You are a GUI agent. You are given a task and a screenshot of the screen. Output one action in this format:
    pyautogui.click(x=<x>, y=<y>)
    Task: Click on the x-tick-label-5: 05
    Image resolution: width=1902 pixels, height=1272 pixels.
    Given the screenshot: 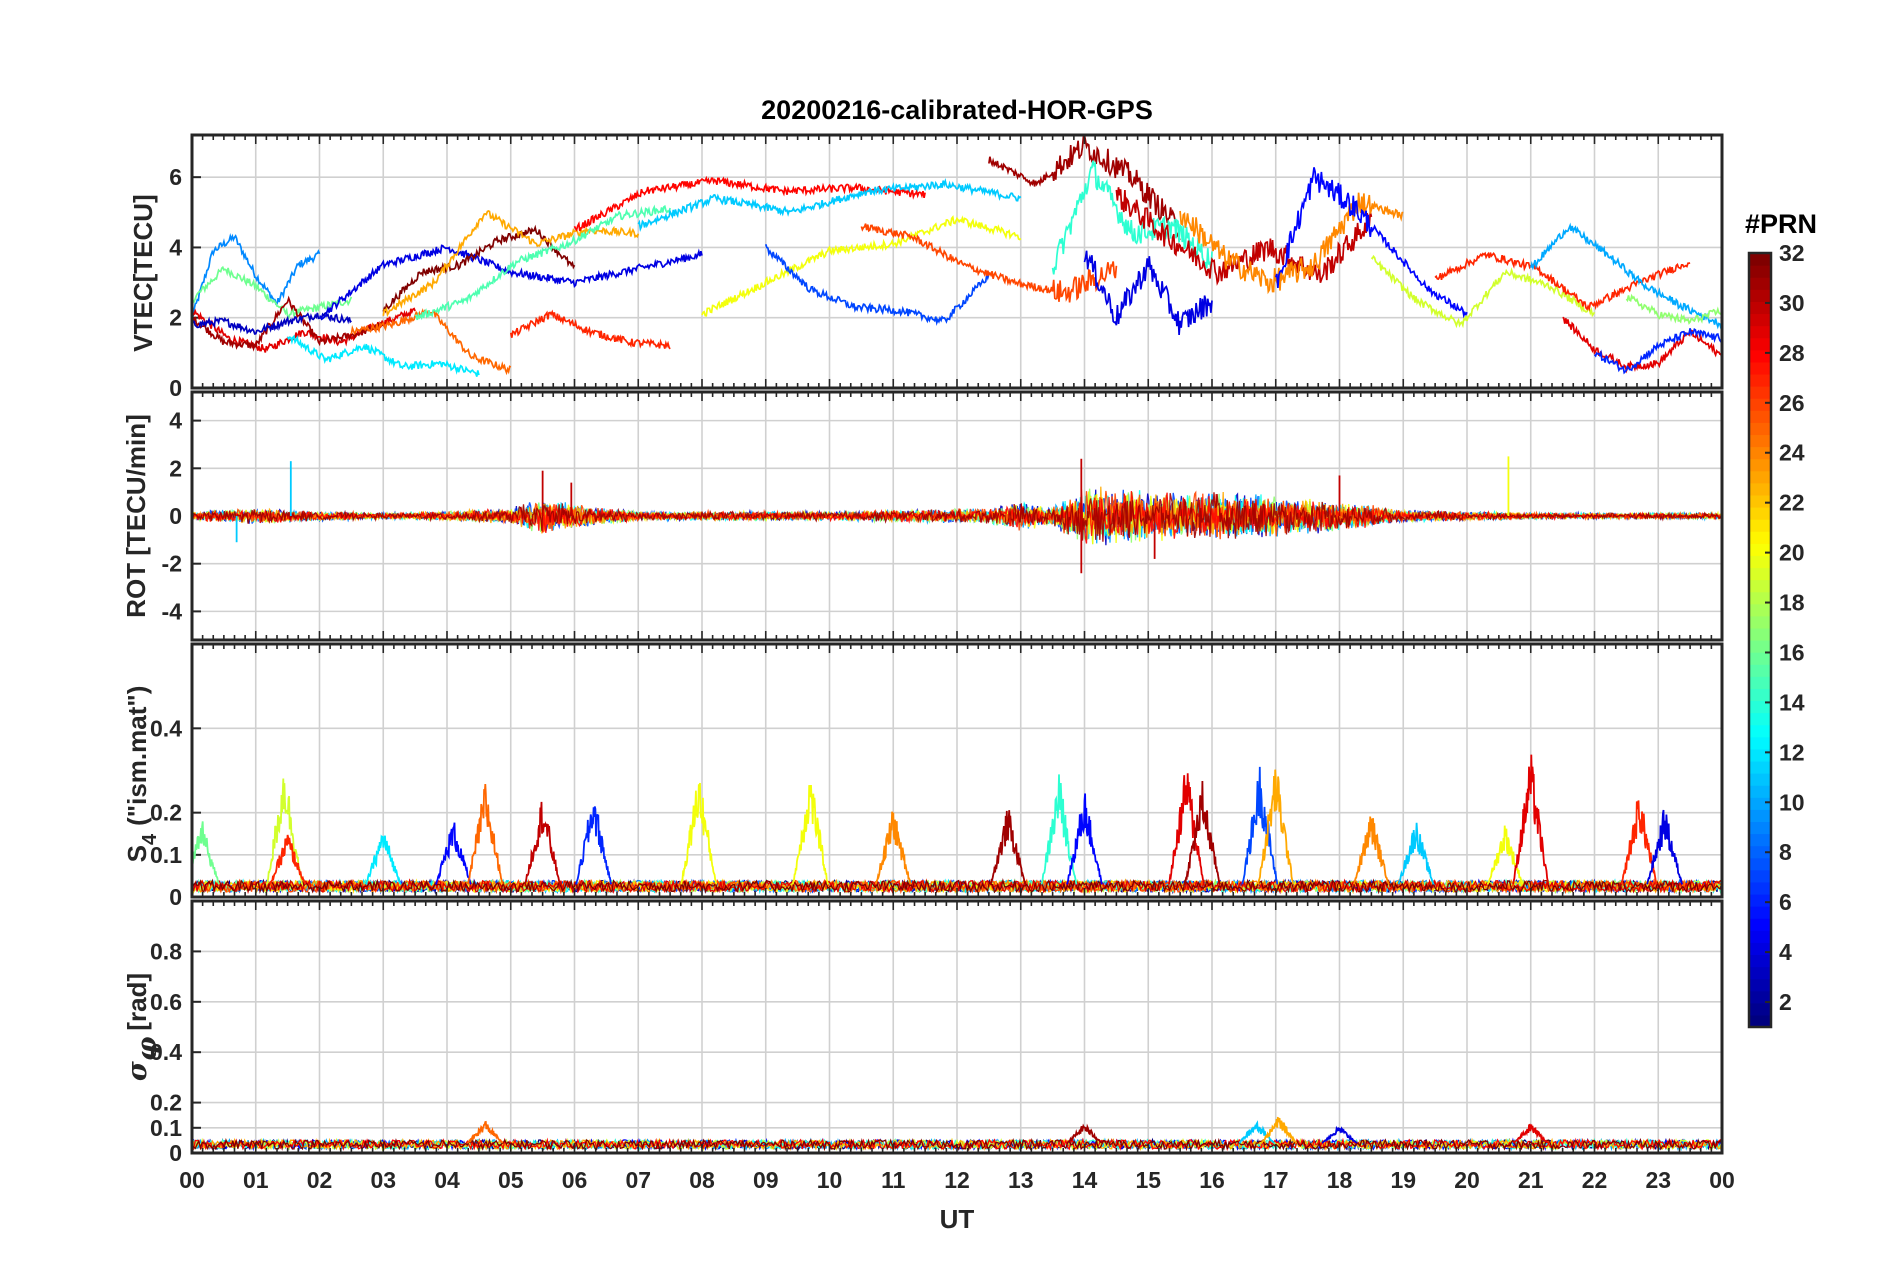 What is the action you would take?
    pyautogui.click(x=511, y=1180)
    